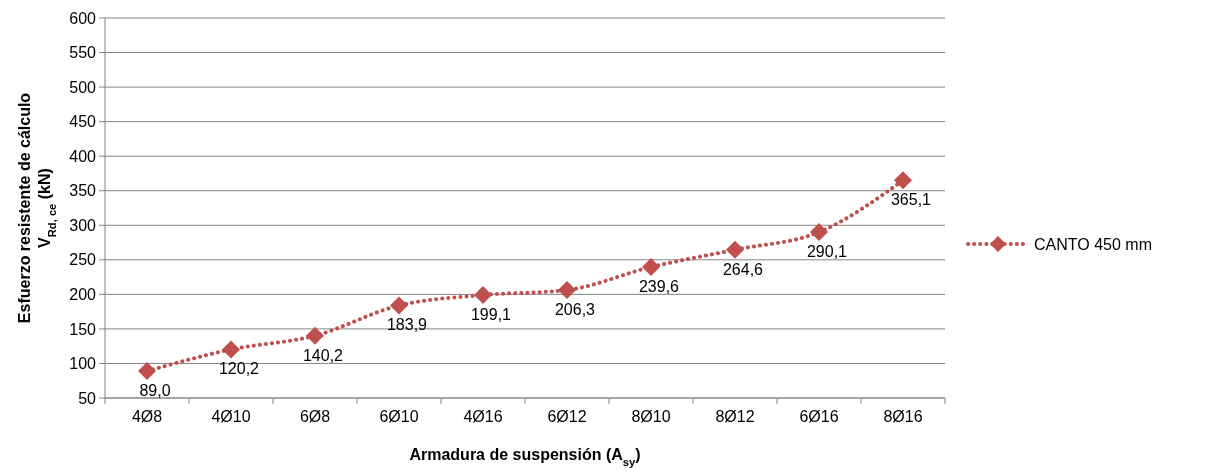 The width and height of the screenshot is (1221, 471). Describe the element at coordinates (651, 416) in the screenshot. I see `x-tick-label: 8Ø10` at that location.